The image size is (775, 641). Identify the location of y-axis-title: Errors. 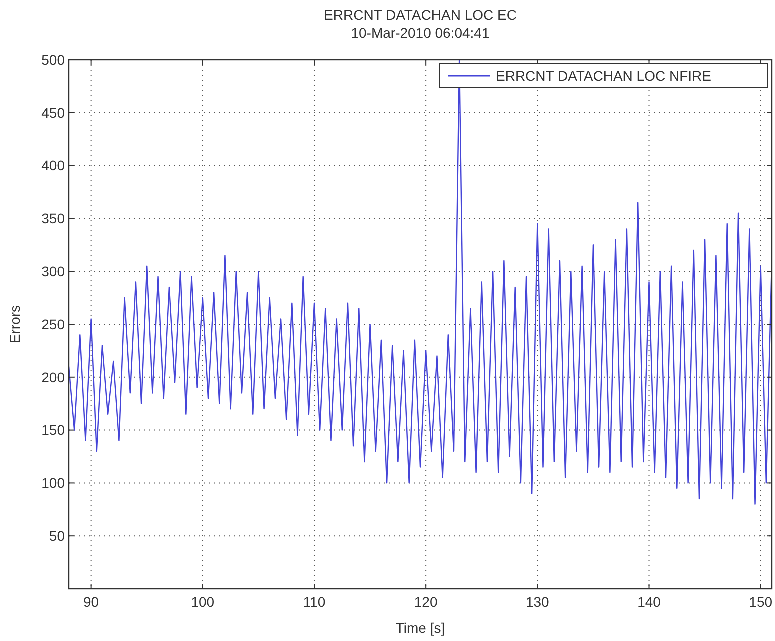
(15, 324).